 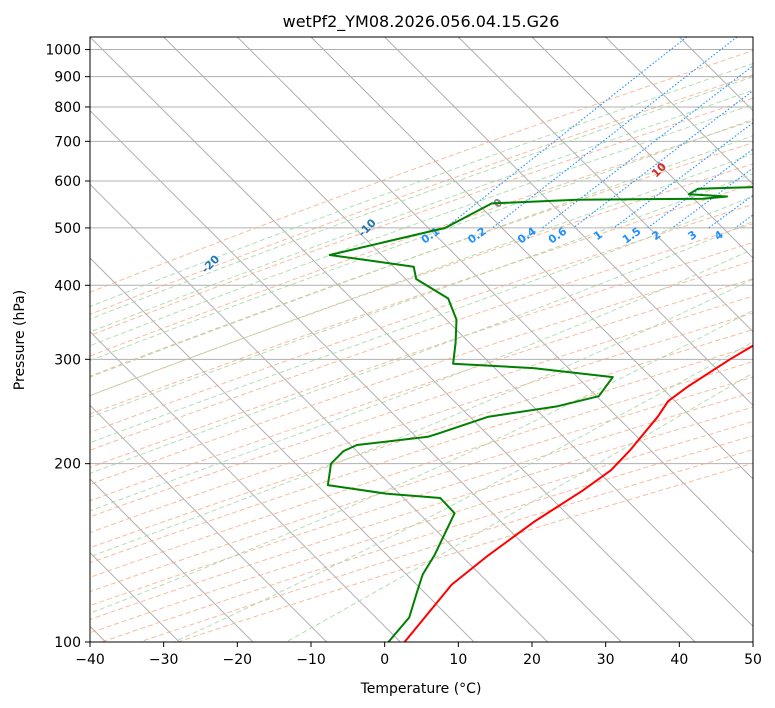 What do you see at coordinates (679, 660) in the screenshot?
I see `x-tick-label: 40` at bounding box center [679, 660].